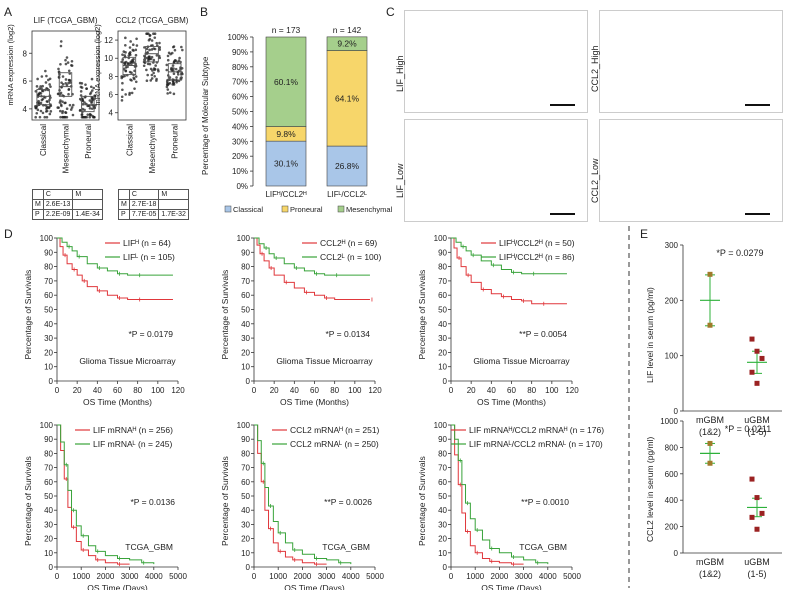 This screenshot has height=590, width=786. I want to click on legend-label: LIFᴴ/CCL2ᴴ (n = 86), so click(537, 257).